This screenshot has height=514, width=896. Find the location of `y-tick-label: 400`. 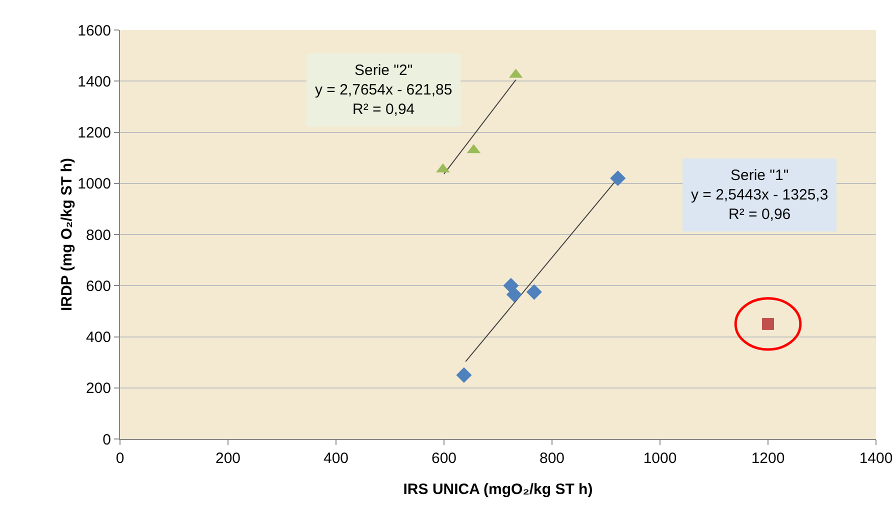

y-tick-label: 400 is located at coordinates (98, 337).